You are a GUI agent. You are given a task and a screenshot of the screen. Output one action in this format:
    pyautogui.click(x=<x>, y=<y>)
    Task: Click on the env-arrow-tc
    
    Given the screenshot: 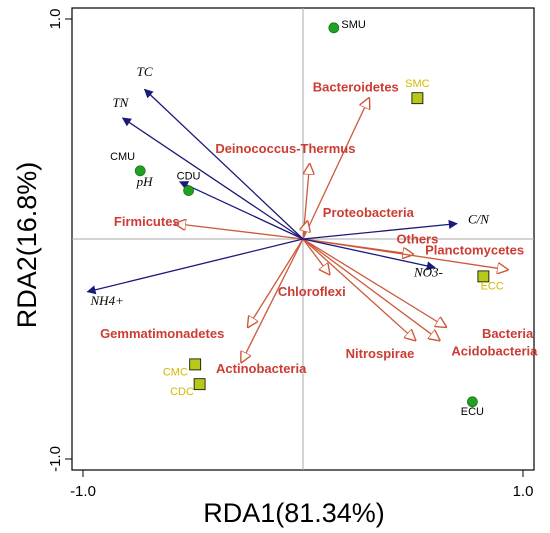 What is the action you would take?
    pyautogui.click(x=223, y=164)
    